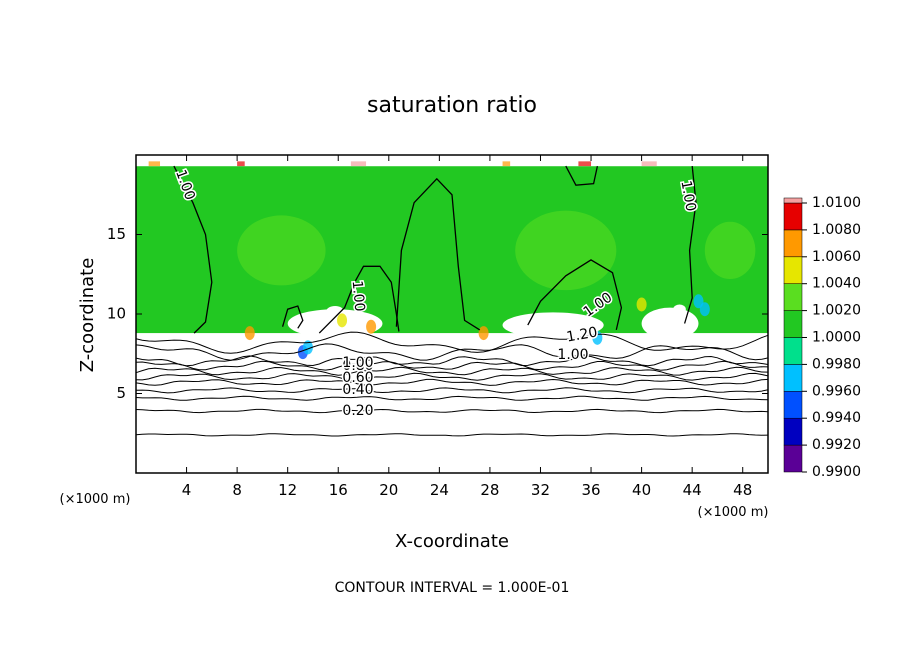 This screenshot has height=654, width=904. What do you see at coordinates (87, 315) in the screenshot?
I see `y-axis-label: Z-coordinate` at bounding box center [87, 315].